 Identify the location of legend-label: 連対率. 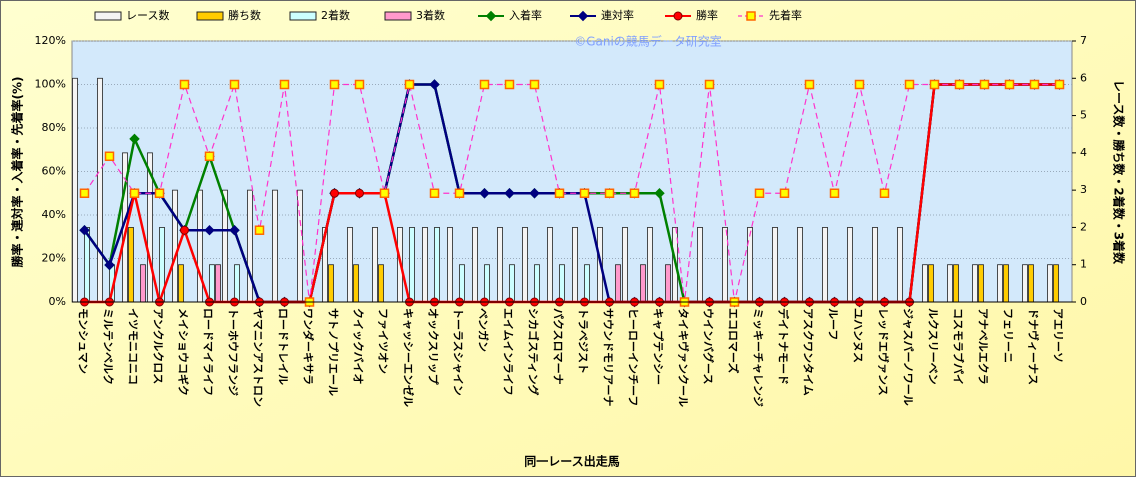
(617, 15).